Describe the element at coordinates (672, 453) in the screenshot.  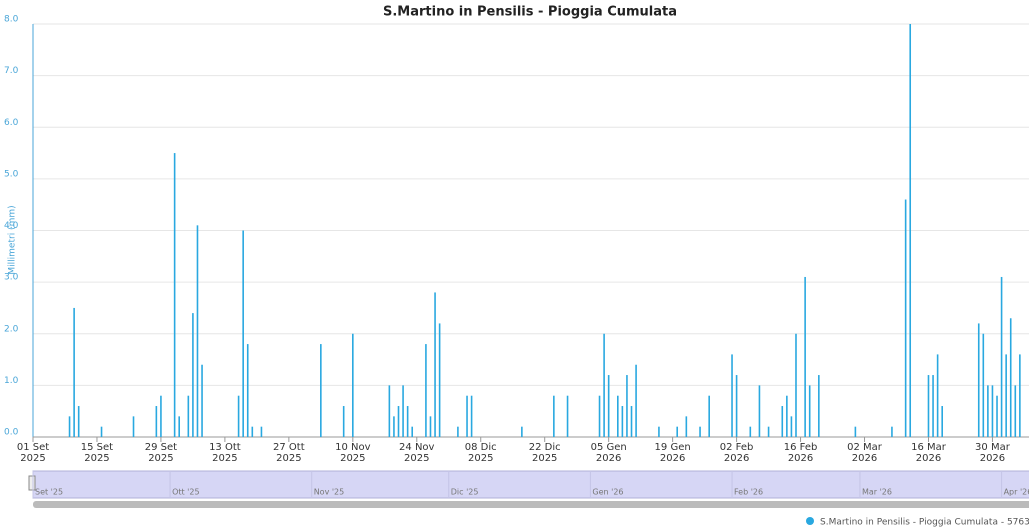
I see `x-tick-label: 19 Gen 2026` at that location.